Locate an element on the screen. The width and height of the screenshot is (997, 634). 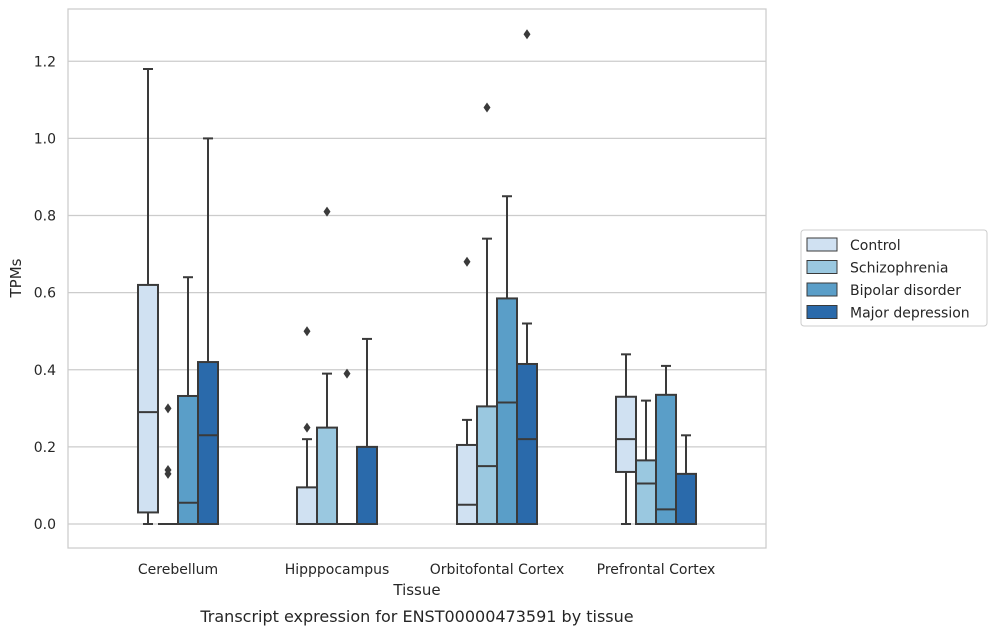
legend-label: Major depression is located at coordinates (910, 314).